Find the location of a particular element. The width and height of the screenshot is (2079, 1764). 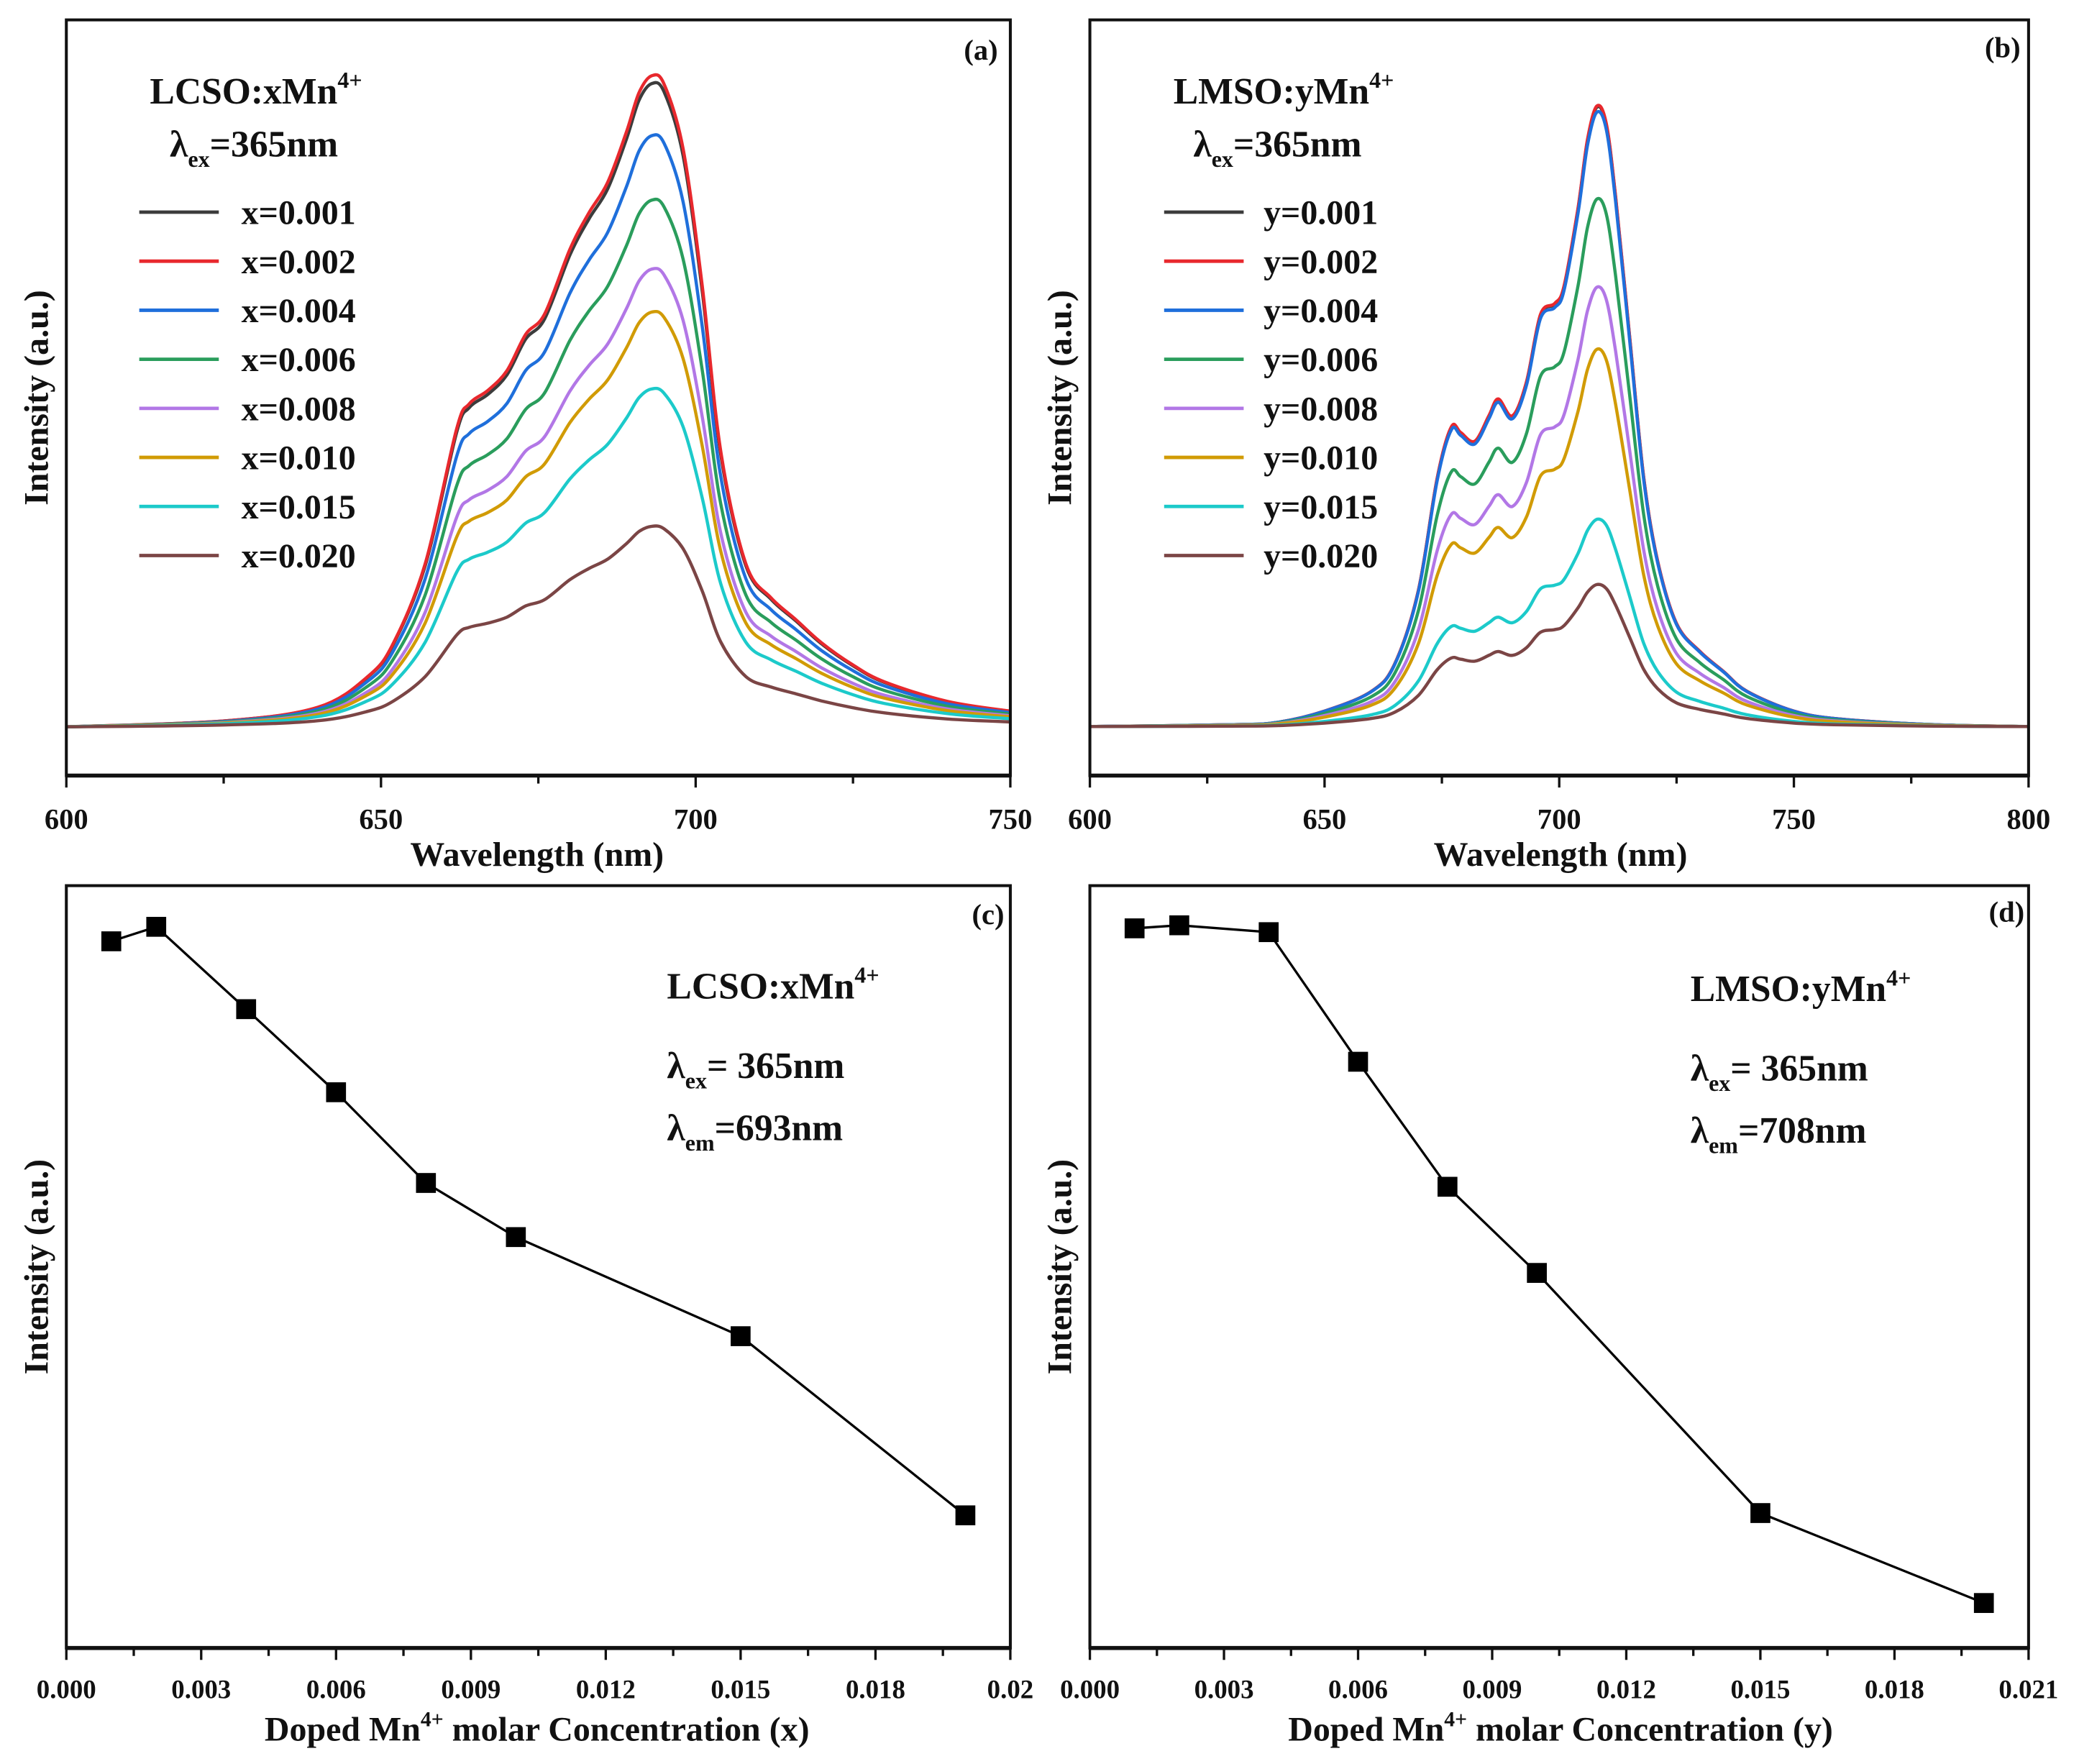

legend-label: y=0.008 is located at coordinates (1321, 409).